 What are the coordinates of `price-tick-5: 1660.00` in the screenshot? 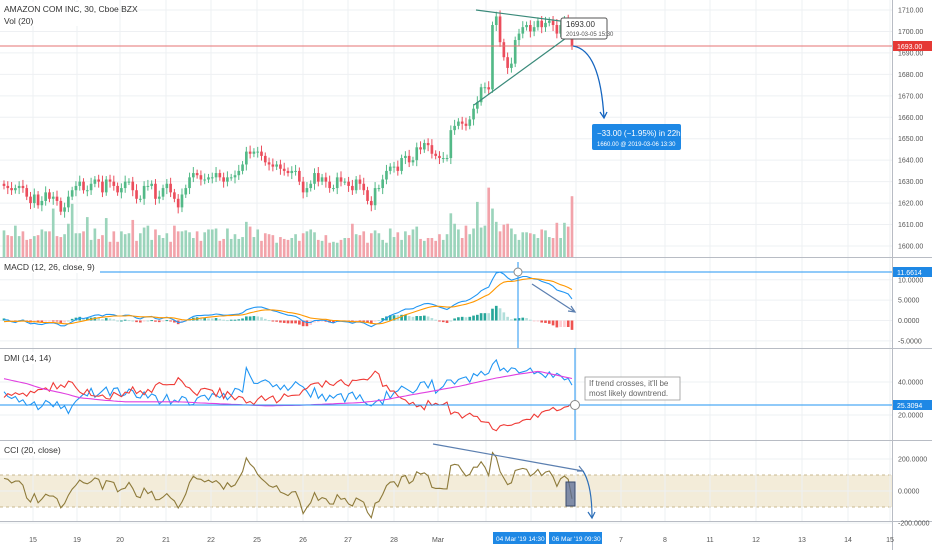 It's located at (910, 118).